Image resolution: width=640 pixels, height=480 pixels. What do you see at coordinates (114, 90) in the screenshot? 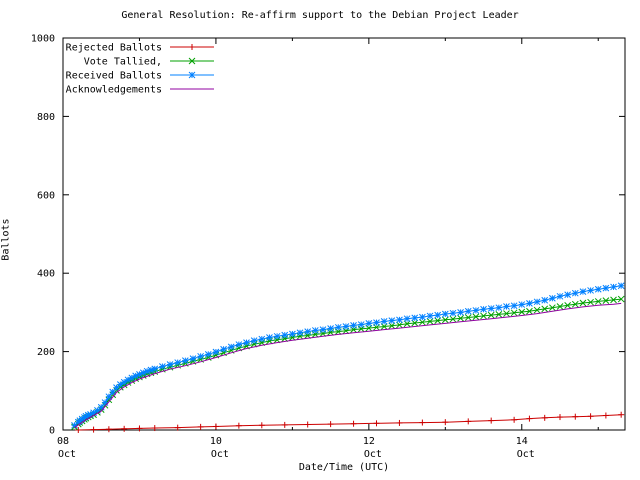
I see `legend-label: Acknowledgements` at bounding box center [114, 90].